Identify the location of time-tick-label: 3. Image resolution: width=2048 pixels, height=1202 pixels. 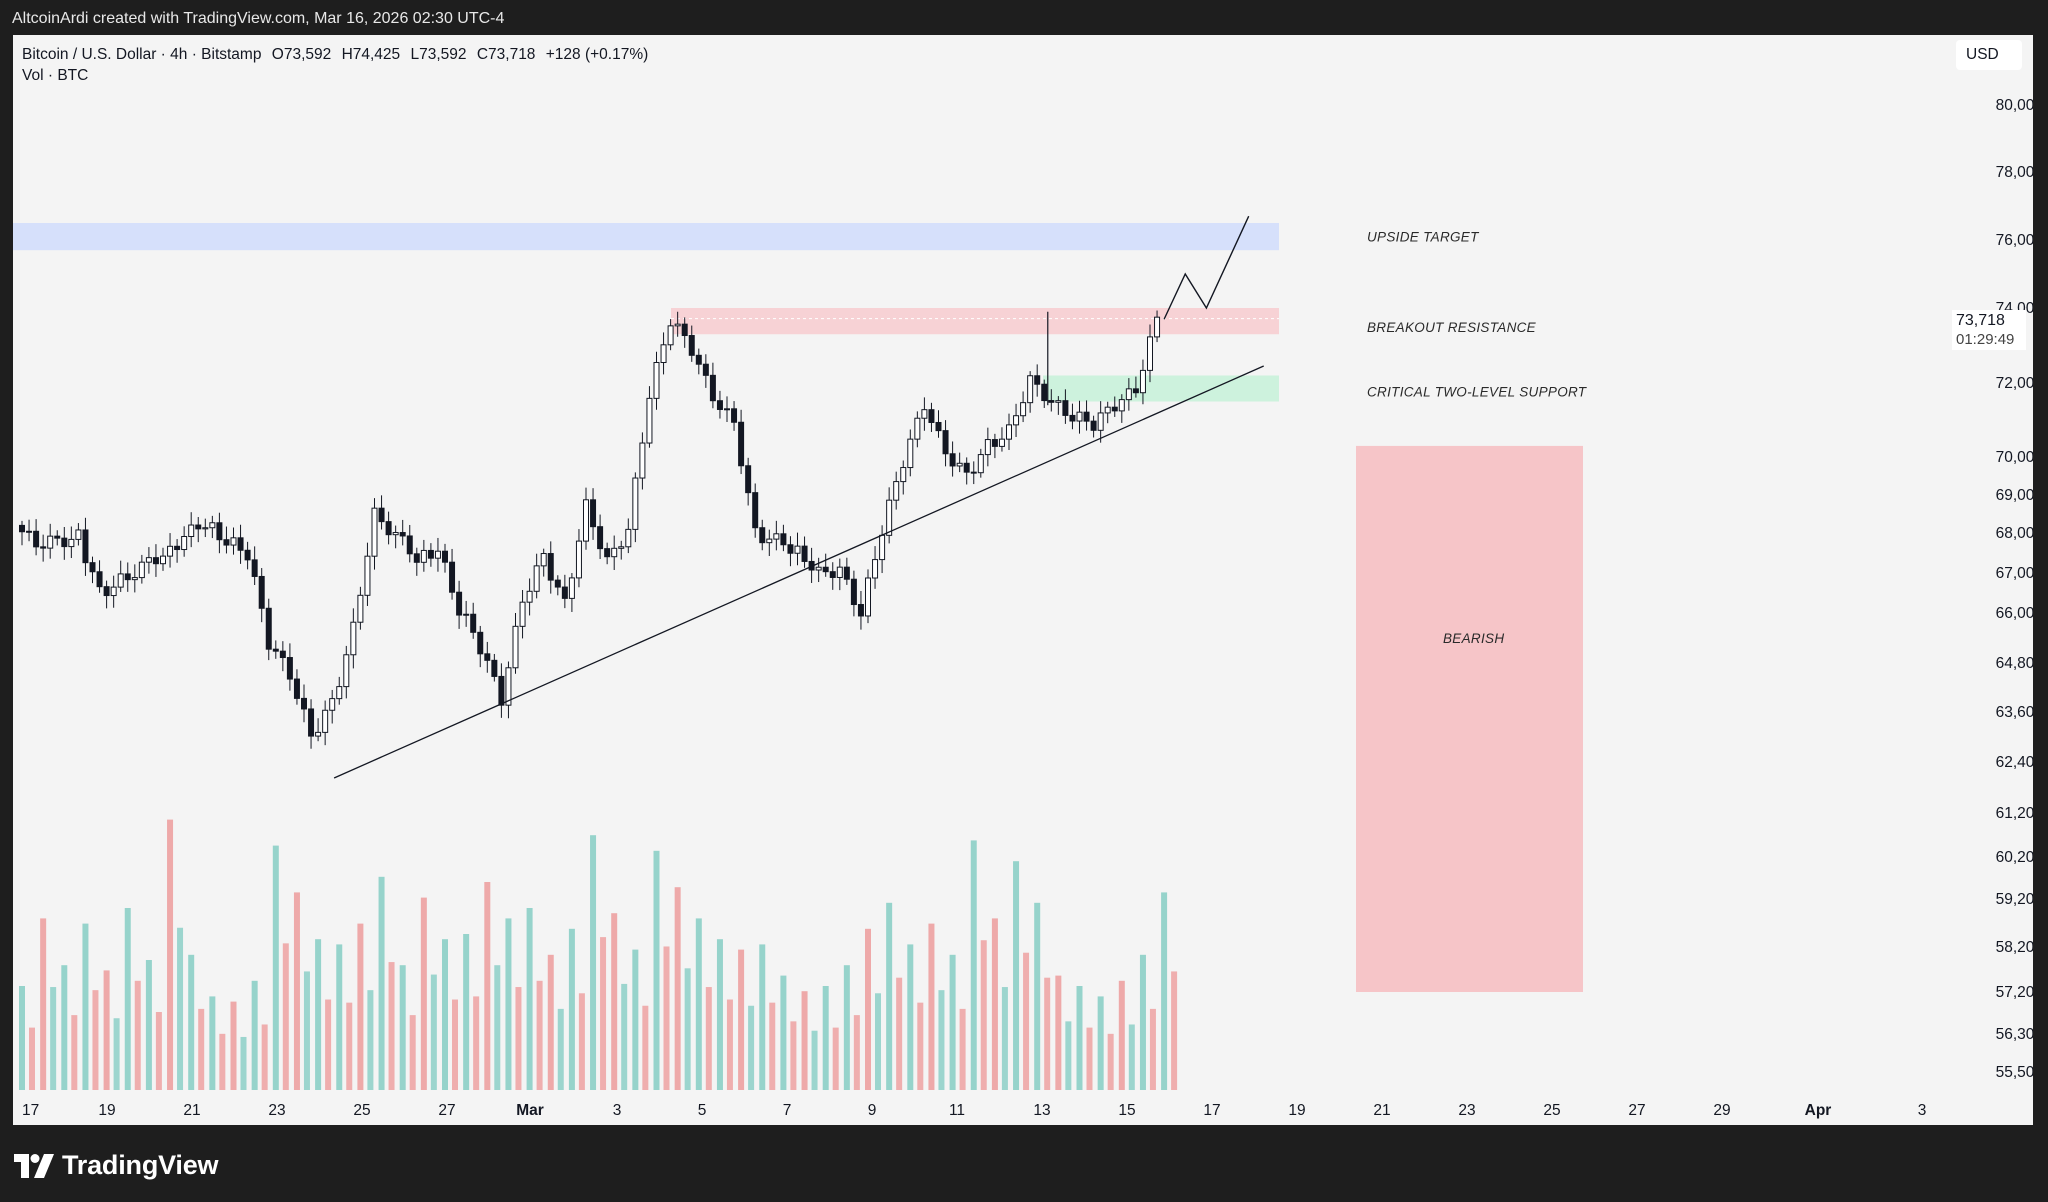
(617, 1110).